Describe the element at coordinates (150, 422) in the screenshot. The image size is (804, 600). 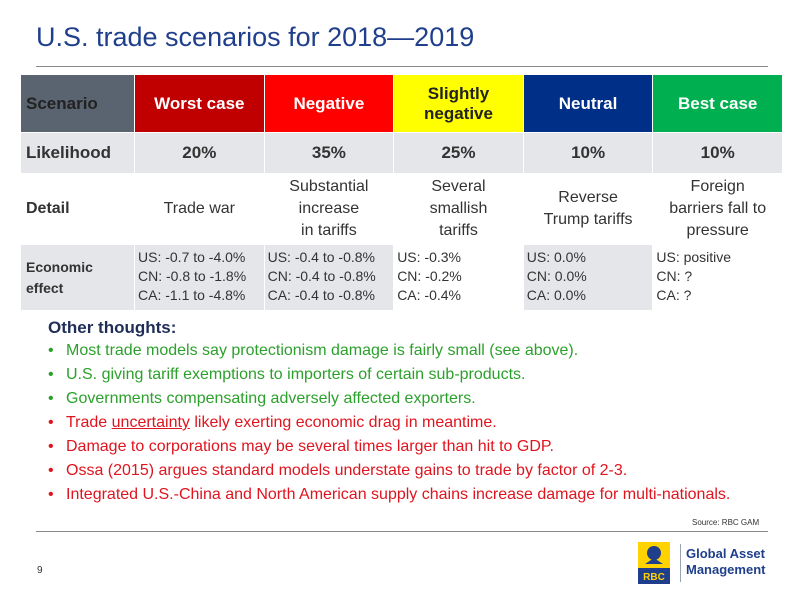
I see `uncertainty-underline: uncertainty` at that location.